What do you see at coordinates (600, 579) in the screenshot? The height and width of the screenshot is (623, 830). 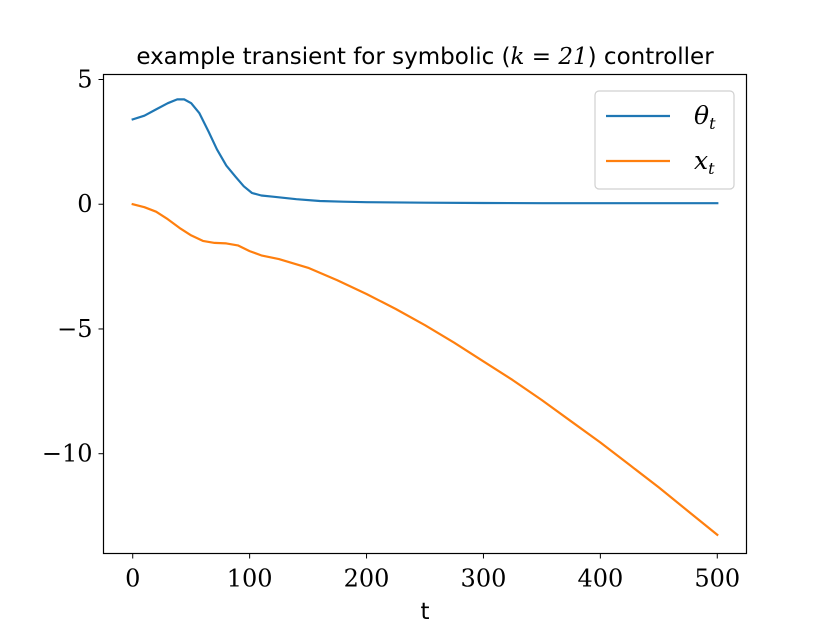 I see `x-tick-label: 400` at bounding box center [600, 579].